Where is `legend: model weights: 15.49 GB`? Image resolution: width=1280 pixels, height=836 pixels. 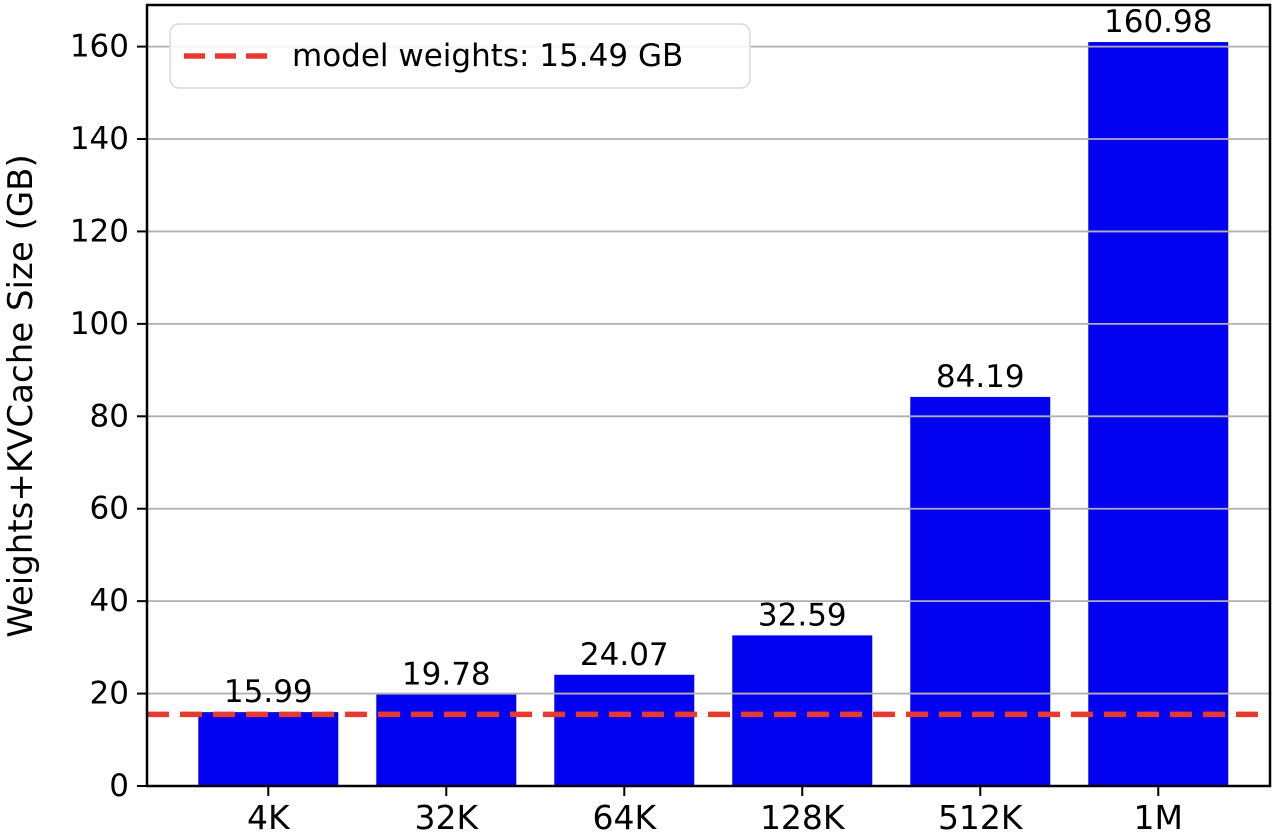 legend: model weights: 15.49 GB is located at coordinates (460, 56).